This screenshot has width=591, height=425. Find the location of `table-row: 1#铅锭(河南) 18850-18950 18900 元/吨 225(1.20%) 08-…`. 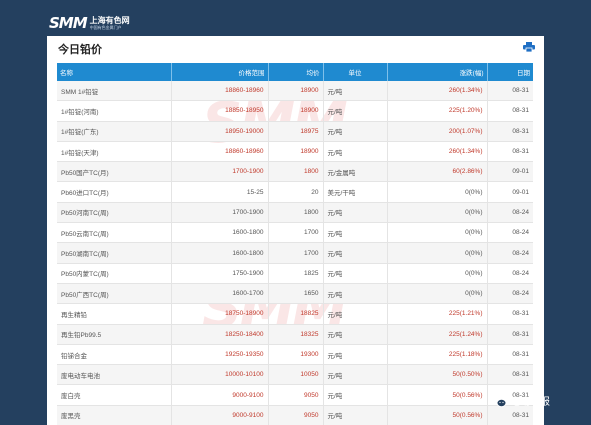

table-row: 1#铅锭(河南) 18850-18950 18900 元/吨 225(1.20%) 08-… is located at coordinates (295, 111).